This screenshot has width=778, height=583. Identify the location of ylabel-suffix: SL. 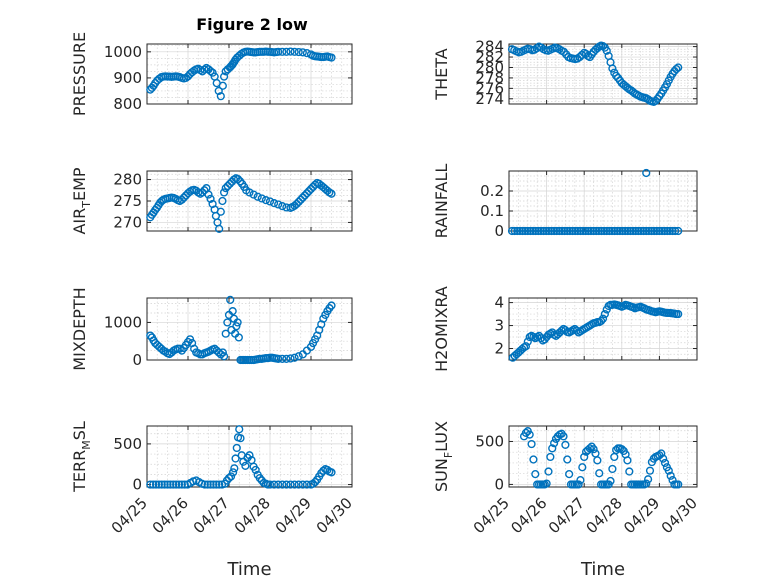
(79, 430).